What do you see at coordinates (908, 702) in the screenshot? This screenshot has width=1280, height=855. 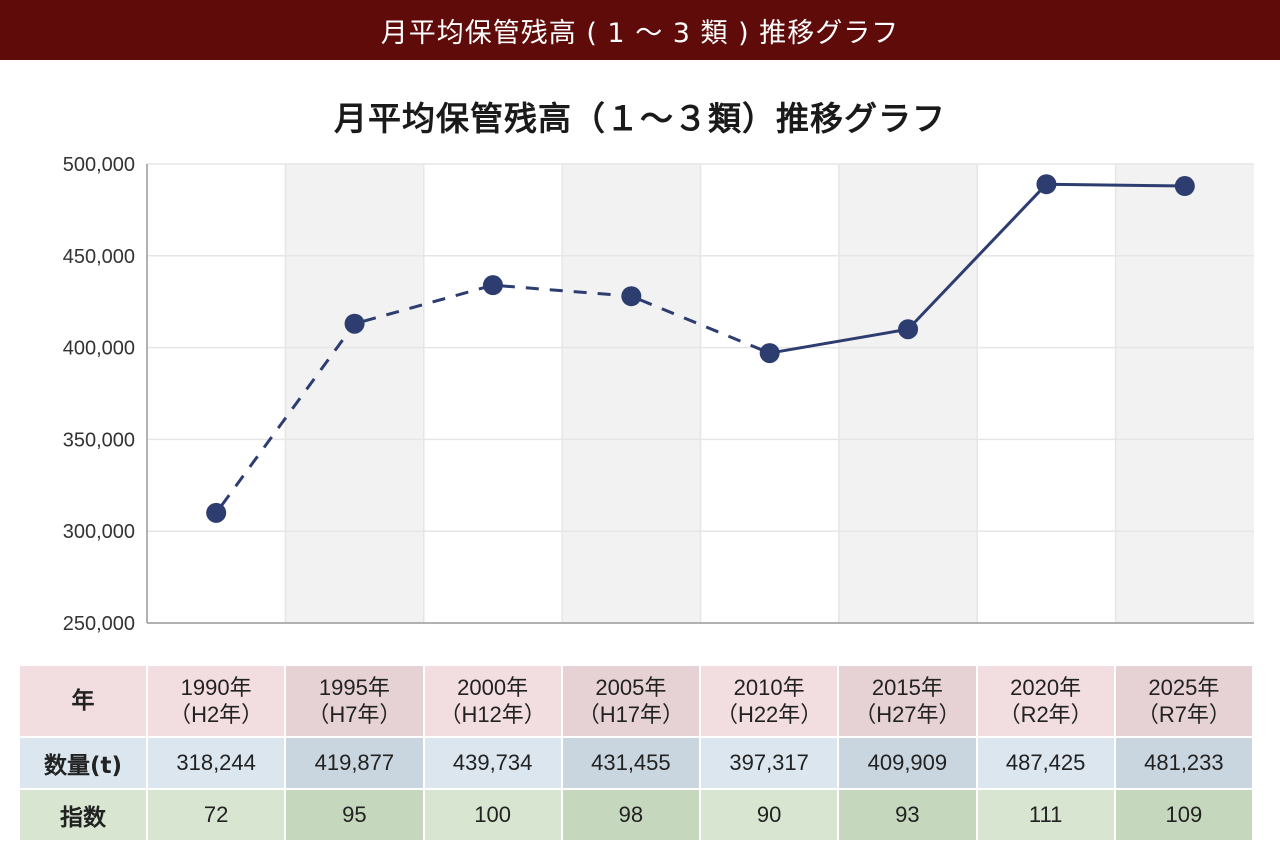 I see `year-cell: 2015年 （H27年）` at bounding box center [908, 702].